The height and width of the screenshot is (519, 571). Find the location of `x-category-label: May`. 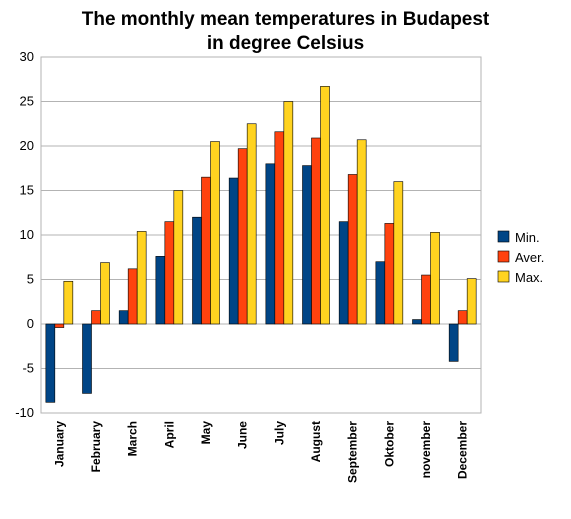

x-category-label: May is located at coordinates (206, 433).